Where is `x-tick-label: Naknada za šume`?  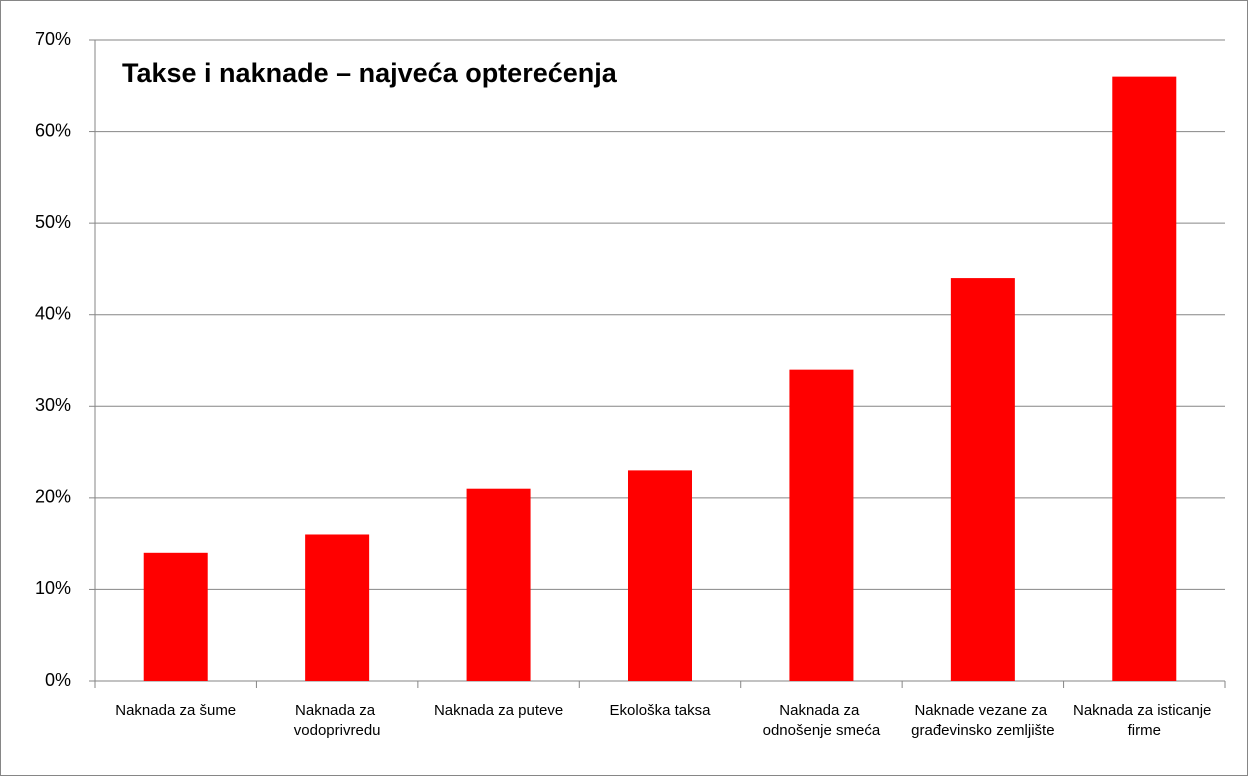
x-tick-label: Naknada za šume is located at coordinates (175, 710).